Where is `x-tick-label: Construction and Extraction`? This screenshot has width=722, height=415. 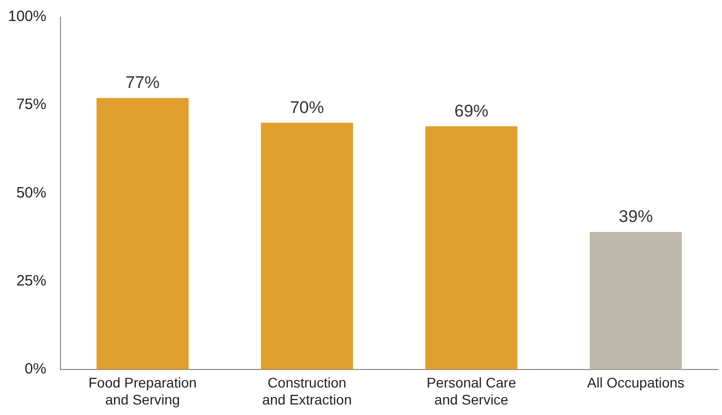 x-tick-label: Construction and Extraction is located at coordinates (307, 391).